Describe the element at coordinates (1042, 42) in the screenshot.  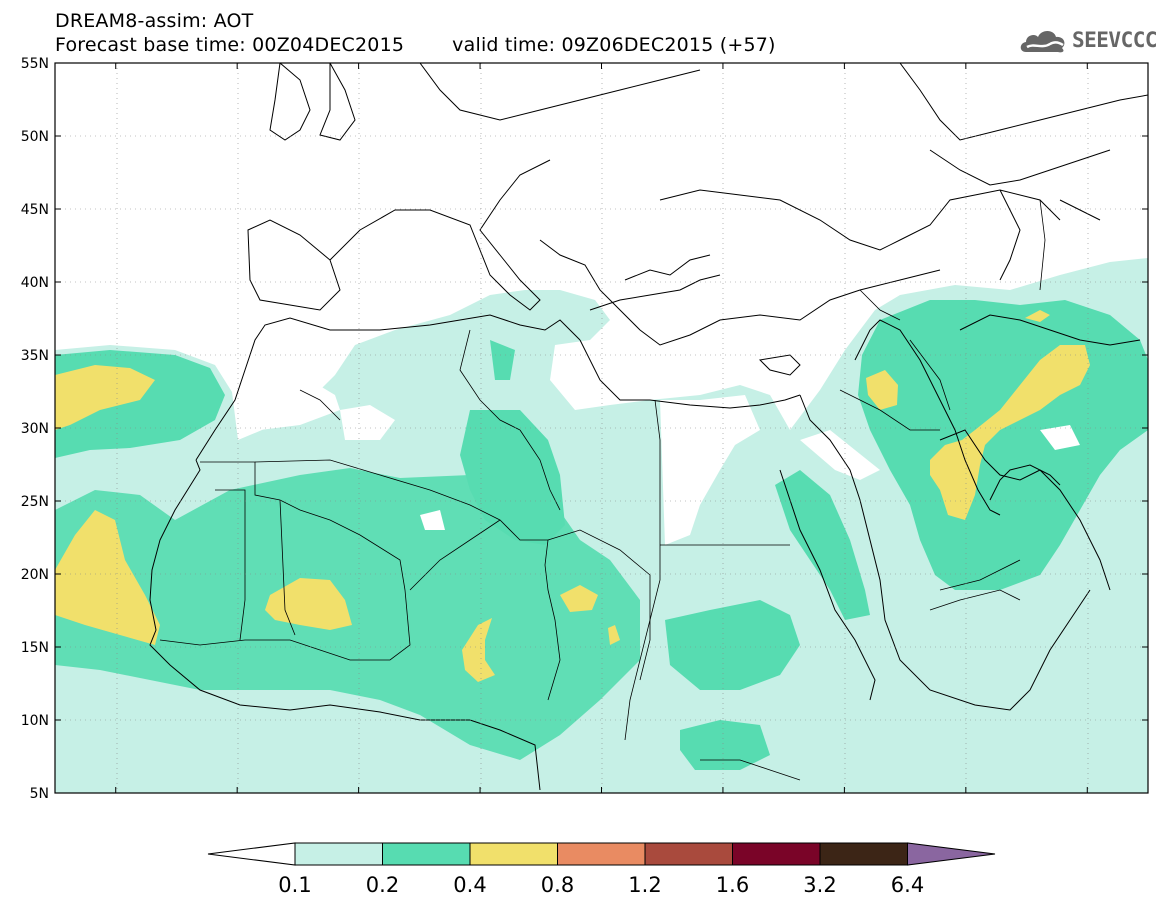
I see `cloud-icon` at that location.